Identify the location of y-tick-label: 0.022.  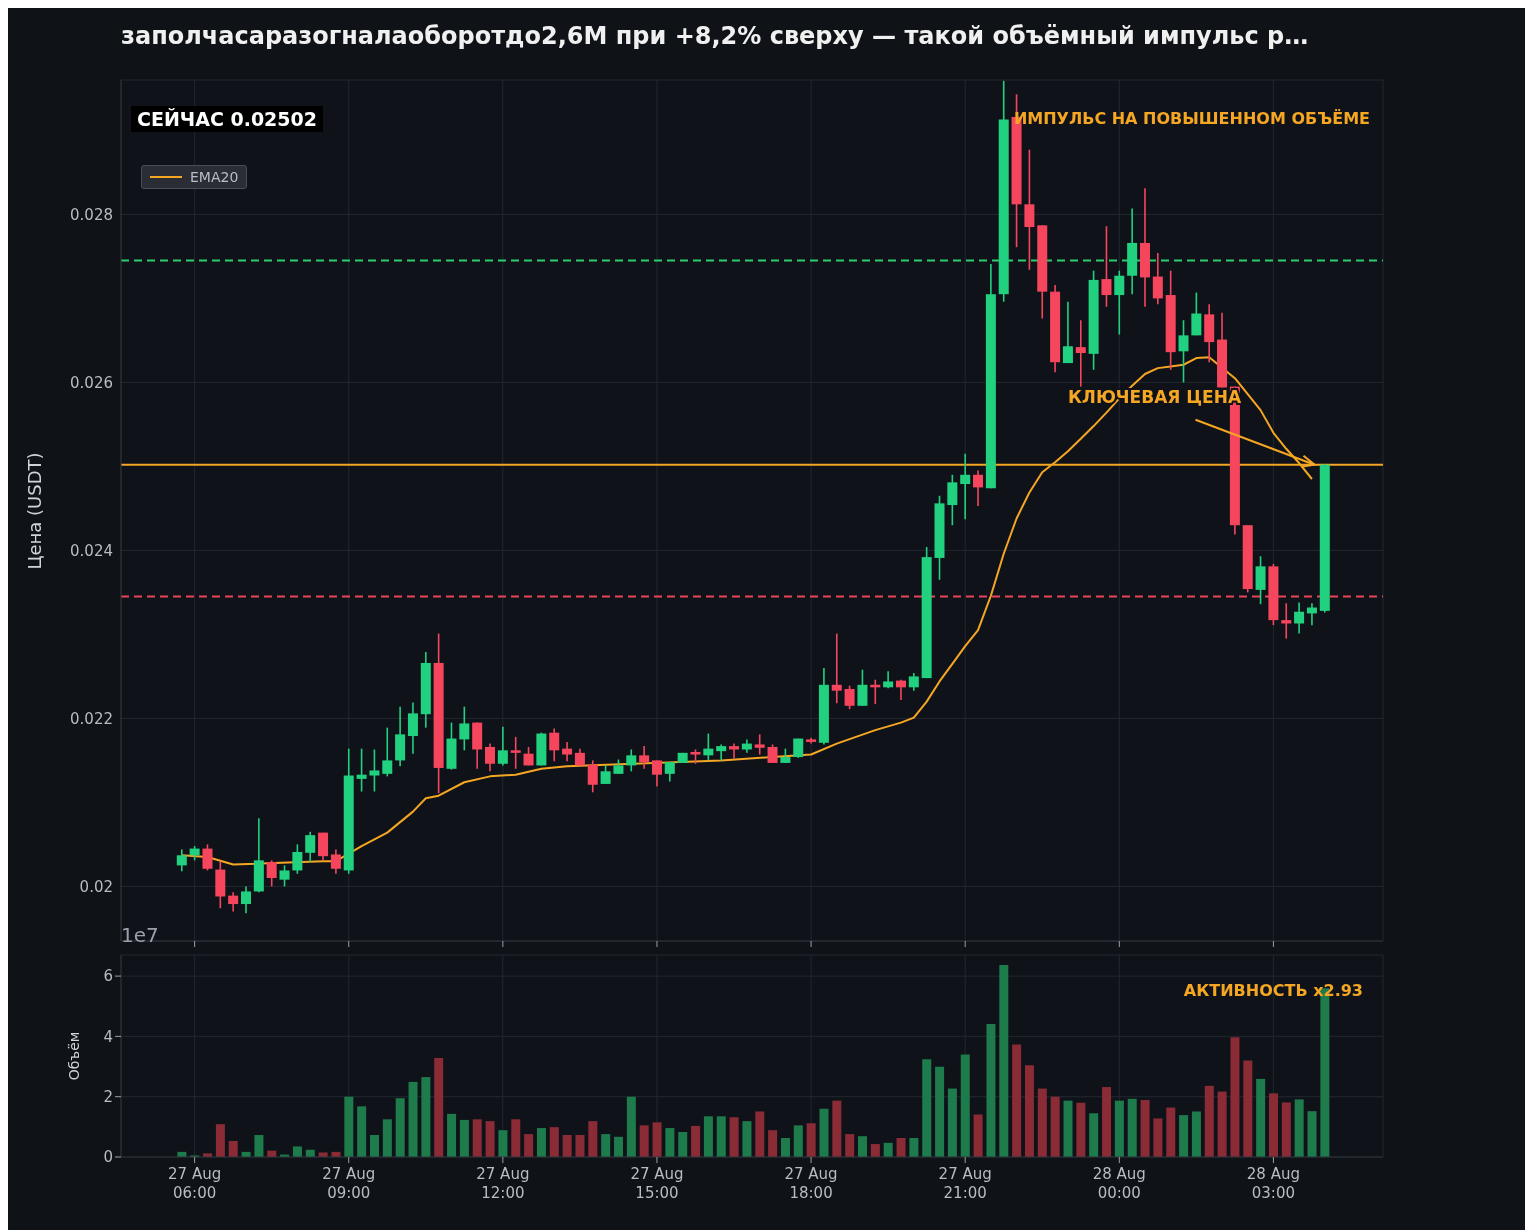
(91, 718).